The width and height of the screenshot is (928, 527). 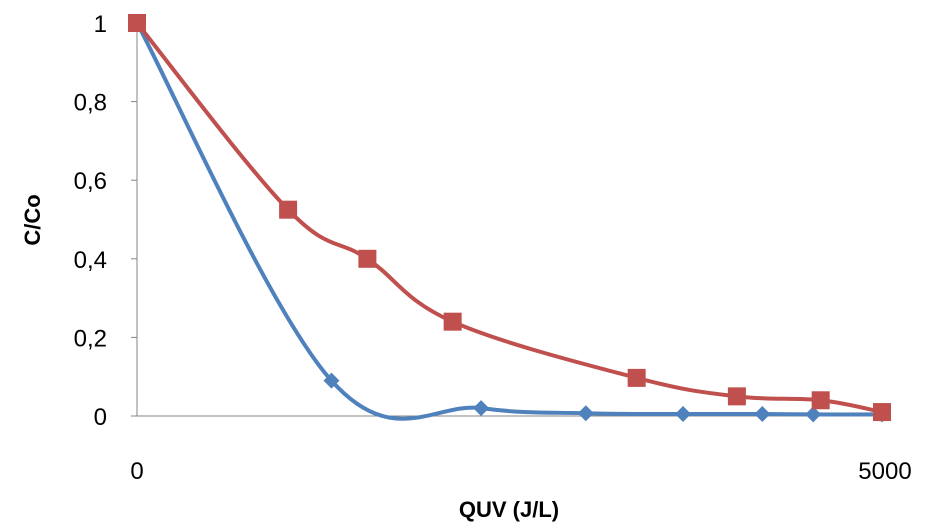 I want to click on y-tick-label: 0,4, so click(x=90, y=260).